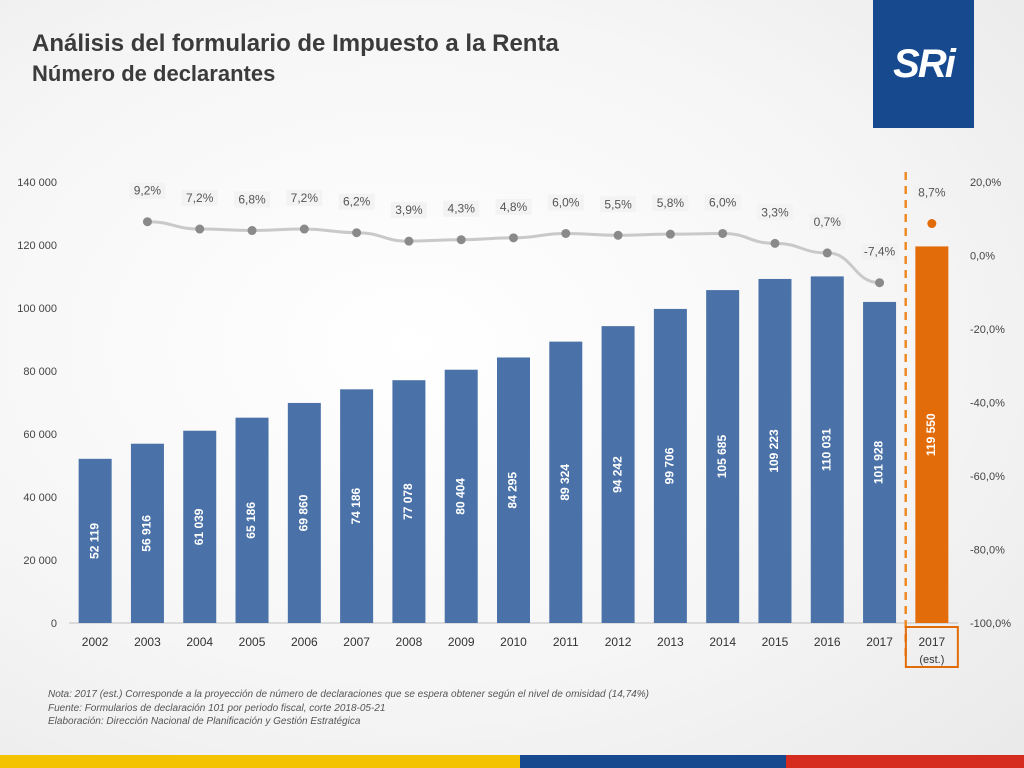 This screenshot has height=768, width=1024. I want to click on bar-value-label: 52 119, so click(94, 541).